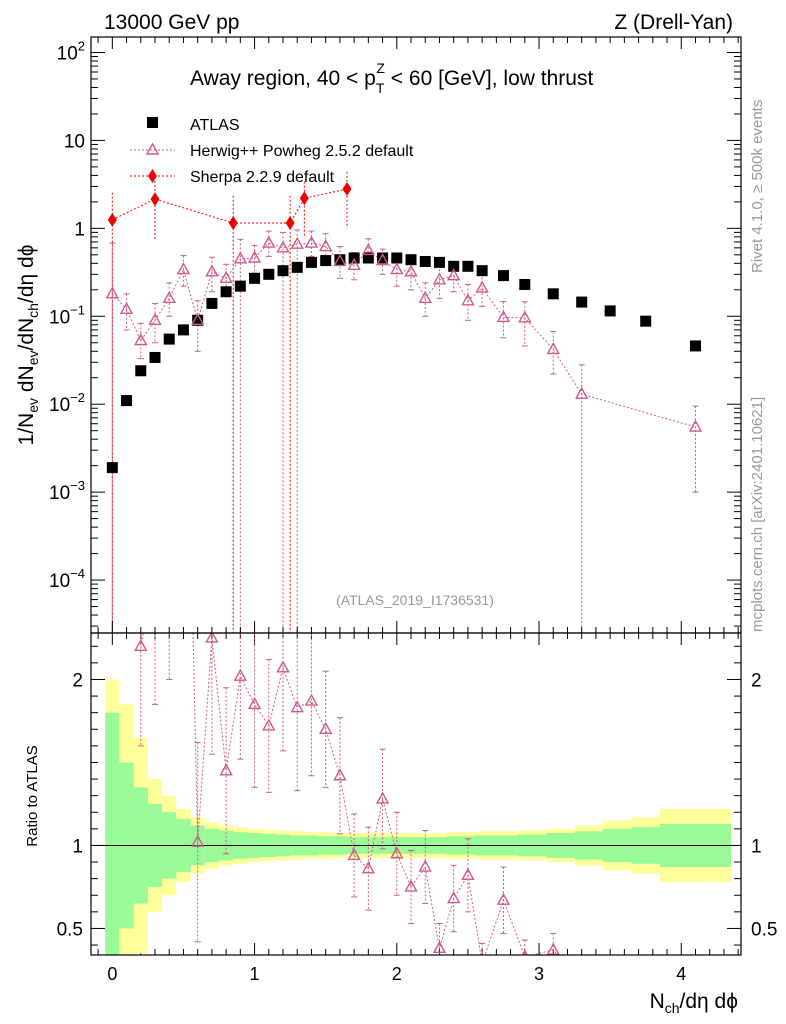 The width and height of the screenshot is (786, 1024). What do you see at coordinates (673, 22) in the screenshot?
I see `header-right: Z (Drell-Yan)` at bounding box center [673, 22].